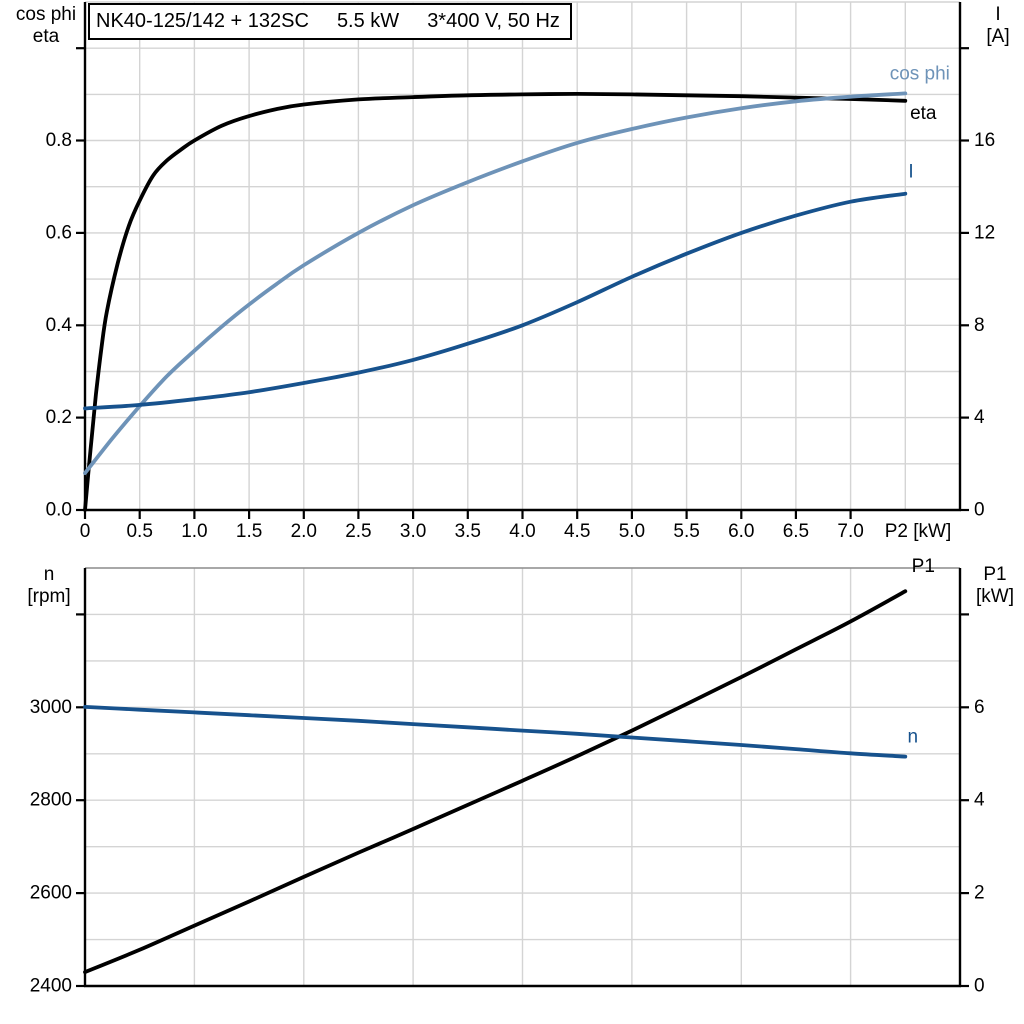 The height and width of the screenshot is (1024, 1024). I want to click on current-axis-unit: [A], so click(998, 36).